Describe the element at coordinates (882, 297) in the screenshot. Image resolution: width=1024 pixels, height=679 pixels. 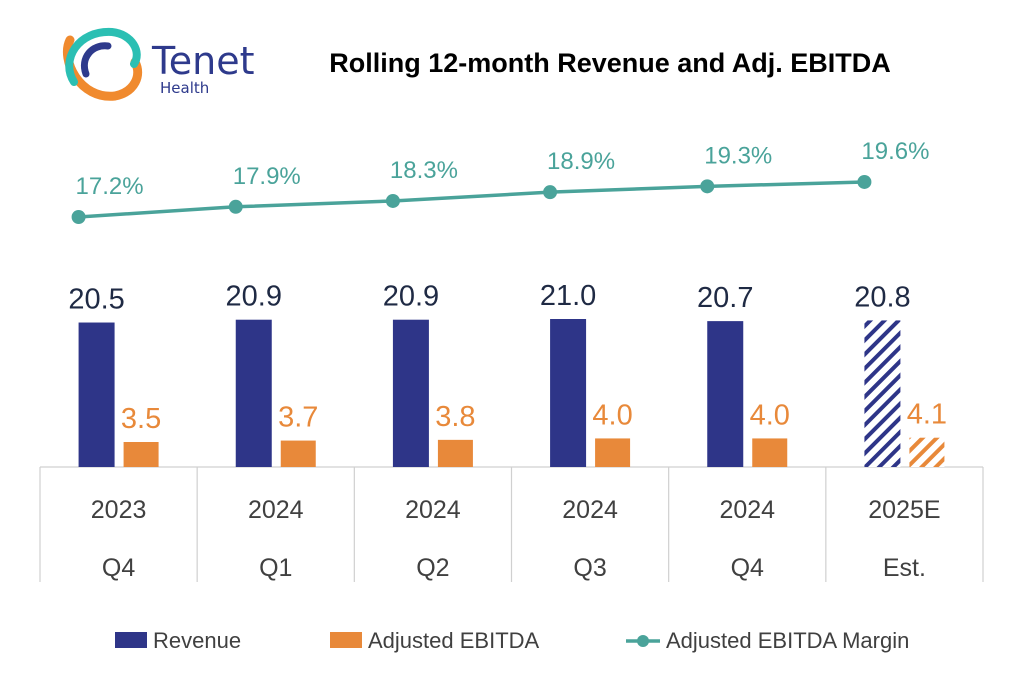
I see `revenue-value-label: 20.8` at that location.